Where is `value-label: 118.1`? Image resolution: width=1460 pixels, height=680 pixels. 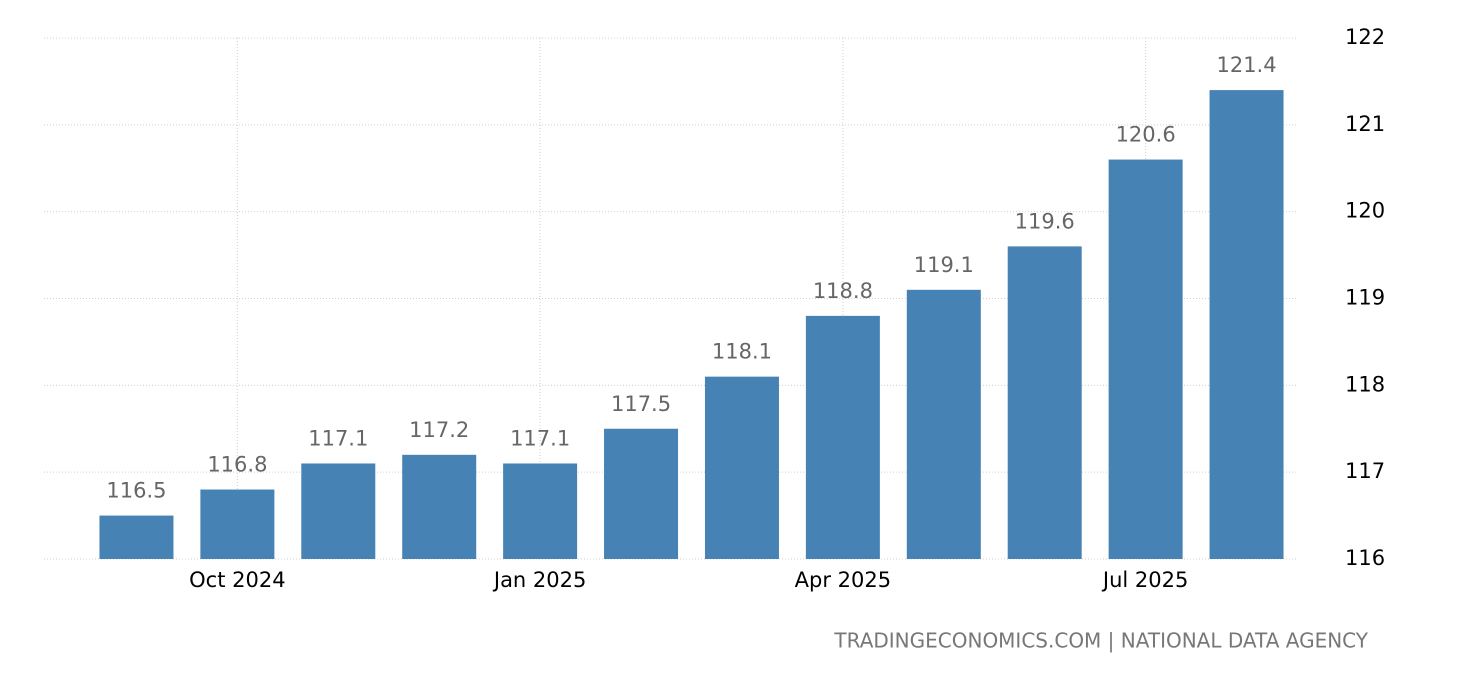 value-label: 118.1 is located at coordinates (742, 352).